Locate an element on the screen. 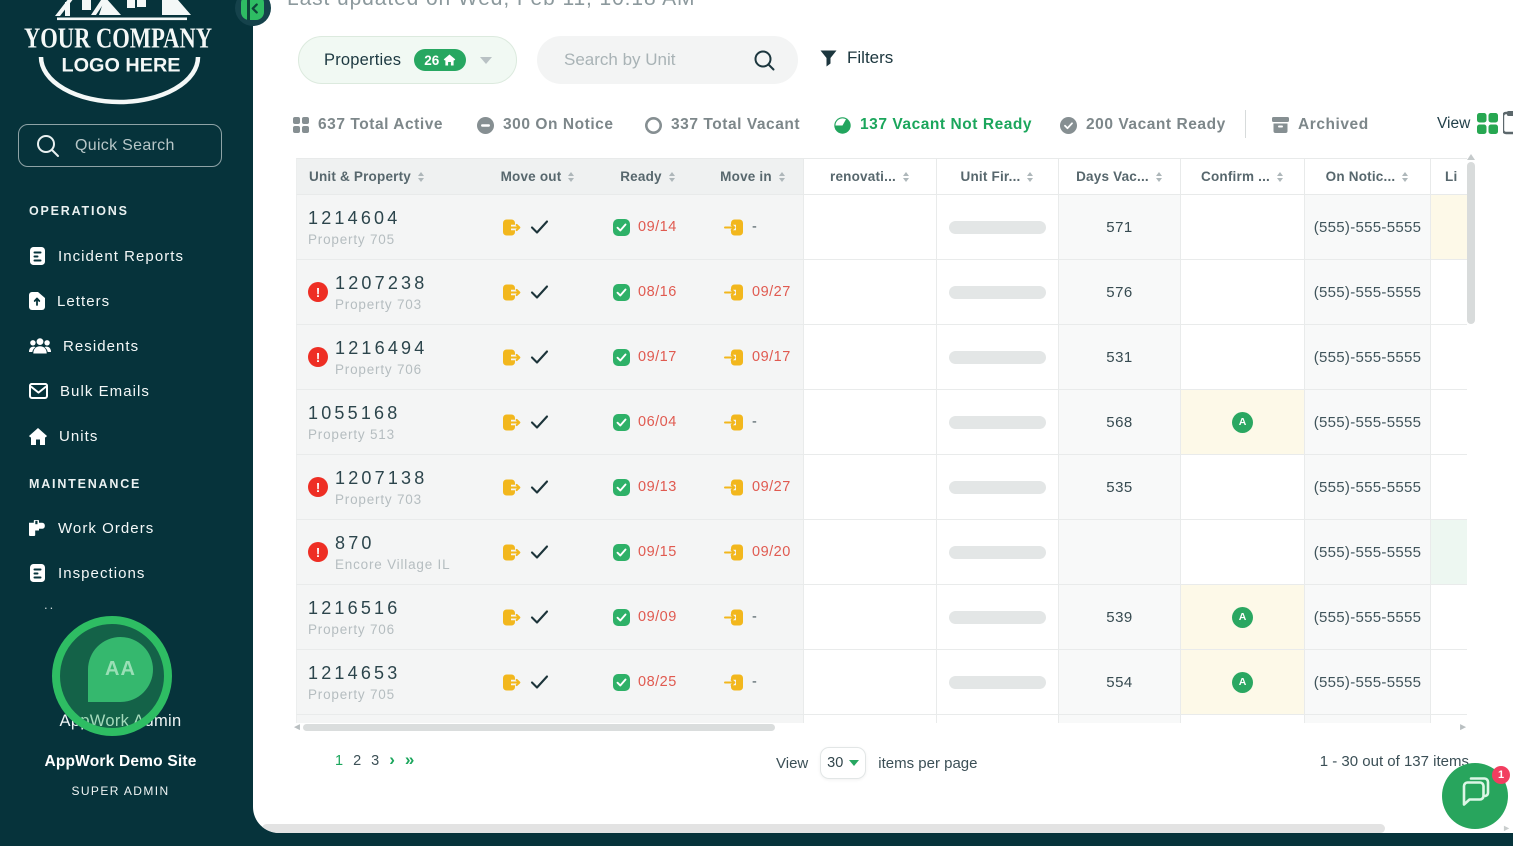 The width and height of the screenshot is (1513, 846). svg-text: YOUR COMPANY is located at coordinates (118, 39).